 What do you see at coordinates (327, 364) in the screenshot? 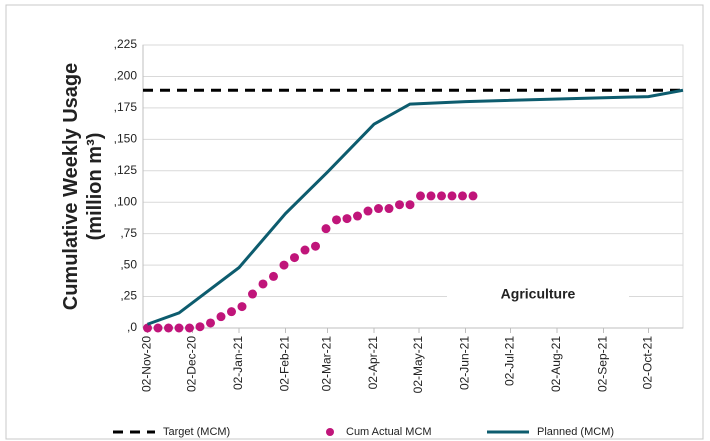
I see `x-tick-label: 02-Mar-21` at bounding box center [327, 364].